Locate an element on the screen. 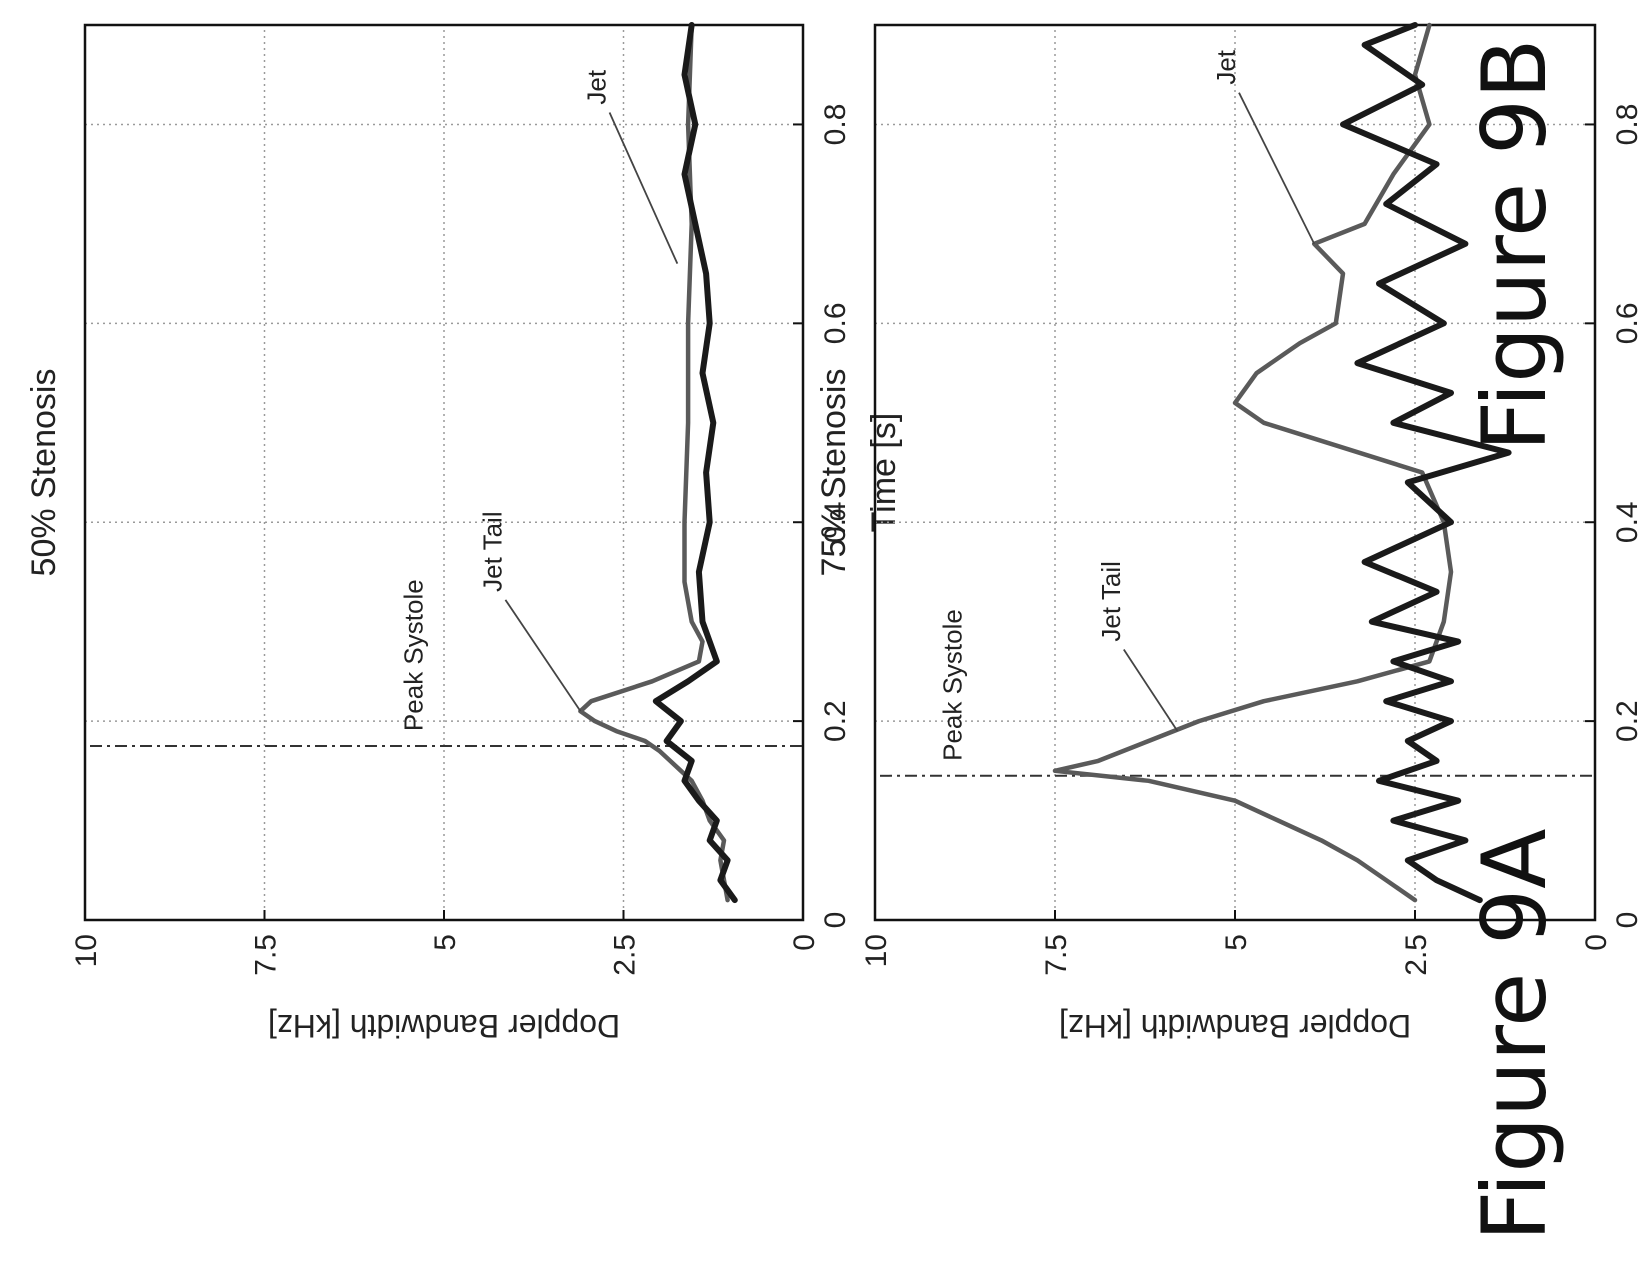  chart-title: 75% Stenosis is located at coordinates (834, 473).